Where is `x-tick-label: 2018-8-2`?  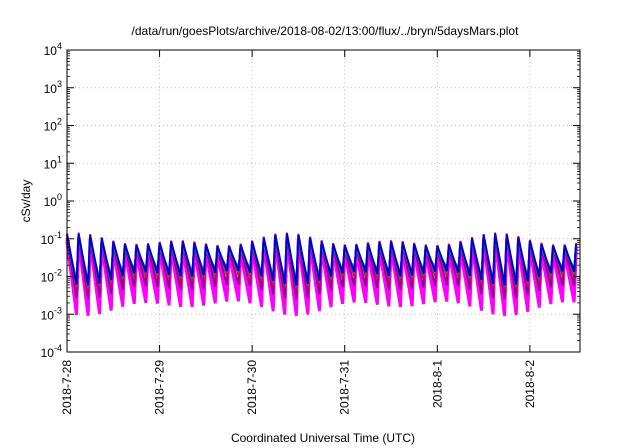 x-tick-label: 2018-8-2 is located at coordinates (530, 384).